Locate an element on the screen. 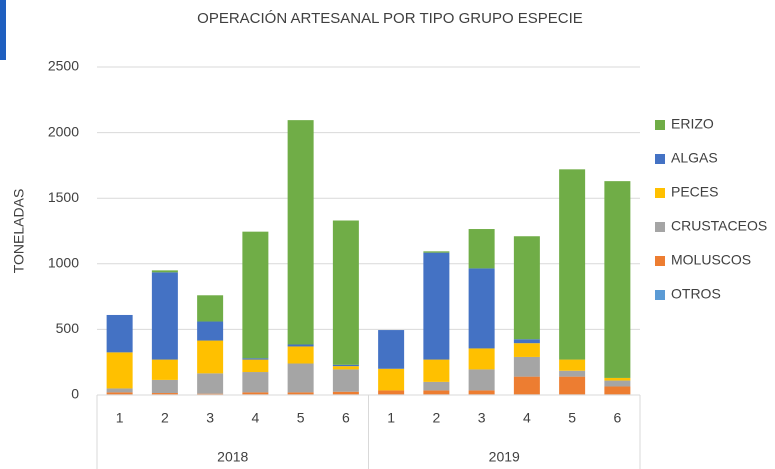  y-tick-label: 2500 is located at coordinates (63, 66).